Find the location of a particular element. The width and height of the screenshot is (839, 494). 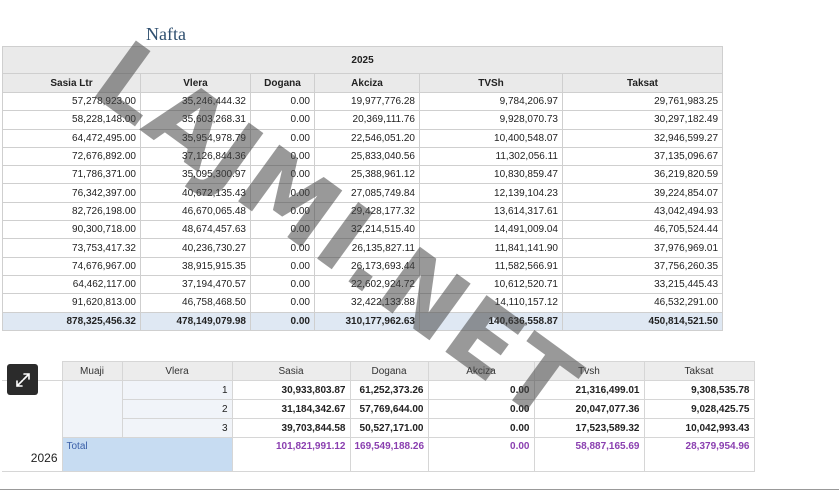

table-cell: 10,400,548.07 is located at coordinates (491, 138).